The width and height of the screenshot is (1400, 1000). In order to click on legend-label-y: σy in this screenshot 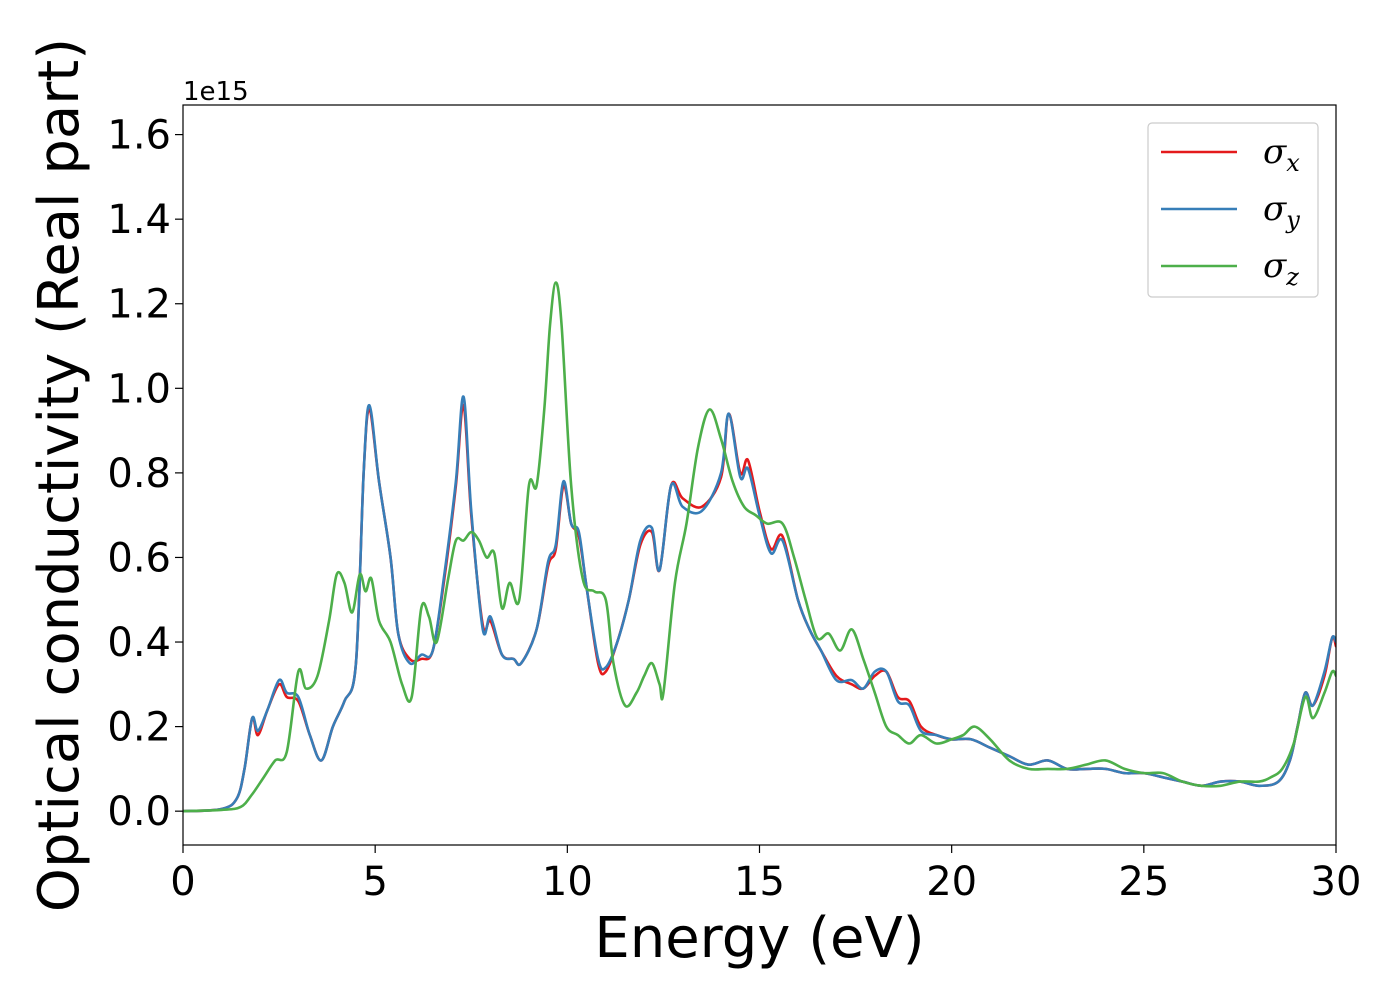, I will do `click(1281, 211)`.